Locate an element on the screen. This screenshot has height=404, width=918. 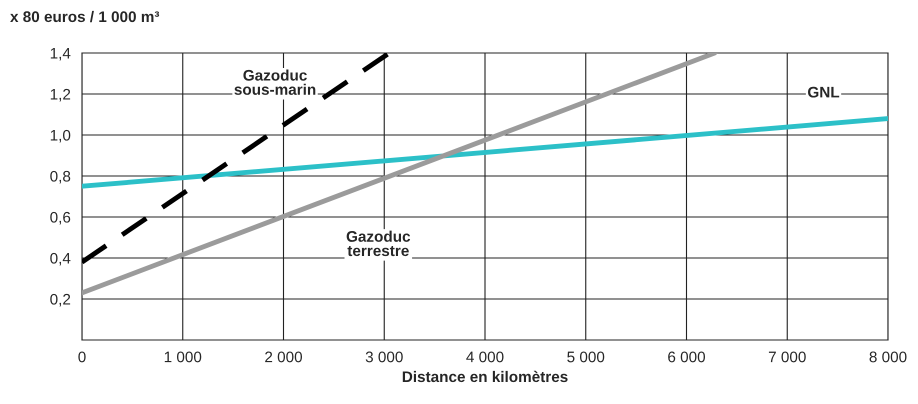
series-label: Gazoduc sous-marin is located at coordinates (275, 82).